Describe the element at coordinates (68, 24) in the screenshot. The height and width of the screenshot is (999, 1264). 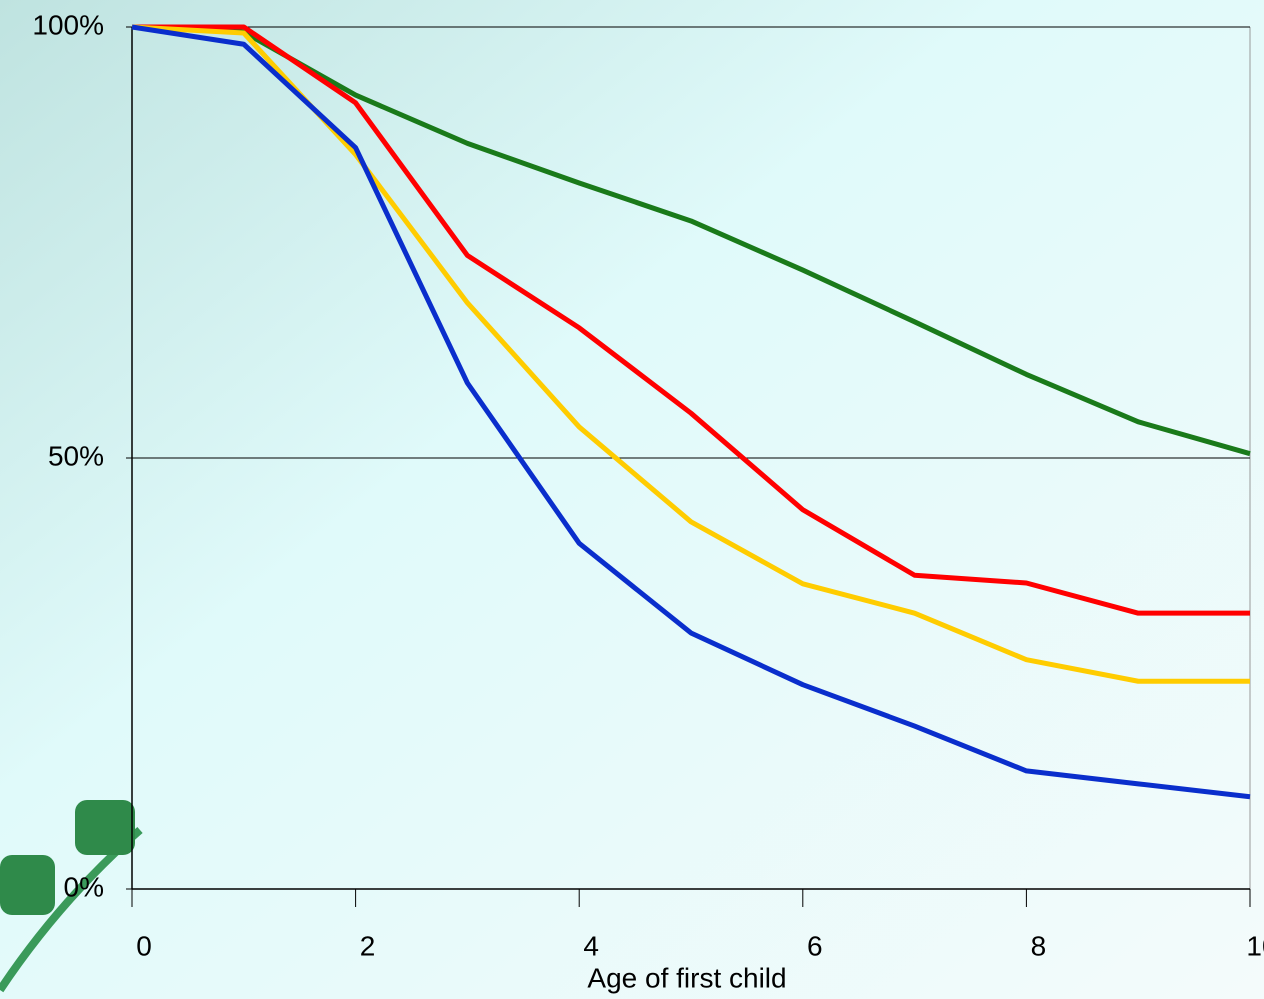
I see `y-tick-label: 100%` at that location.